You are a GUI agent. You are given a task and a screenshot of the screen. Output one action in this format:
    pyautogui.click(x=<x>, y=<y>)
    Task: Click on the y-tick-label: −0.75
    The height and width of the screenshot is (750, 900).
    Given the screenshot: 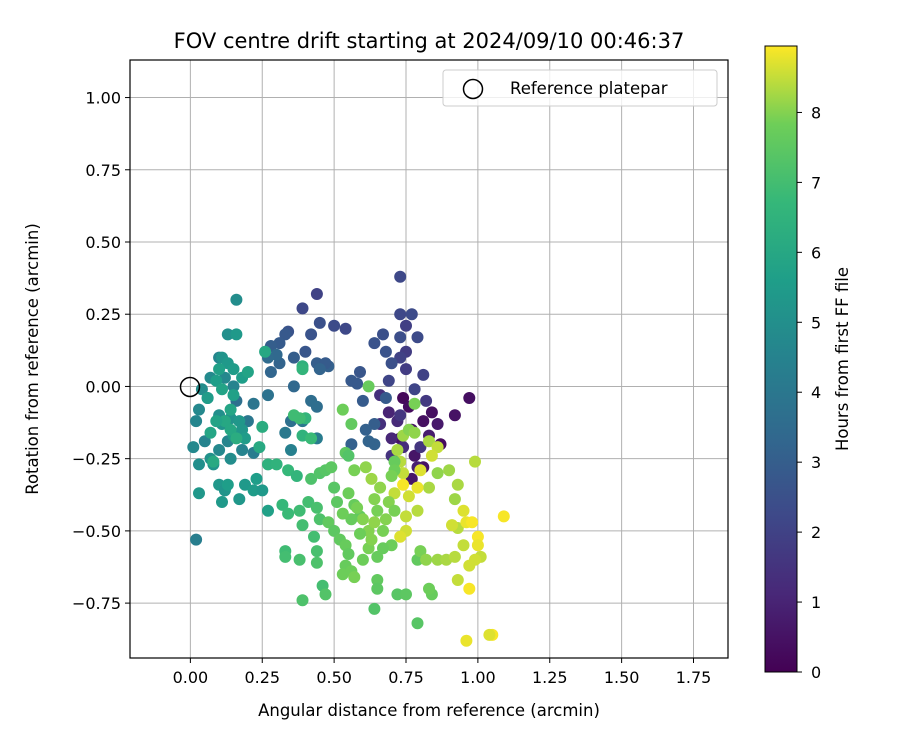 What is the action you would take?
    pyautogui.click(x=96, y=603)
    